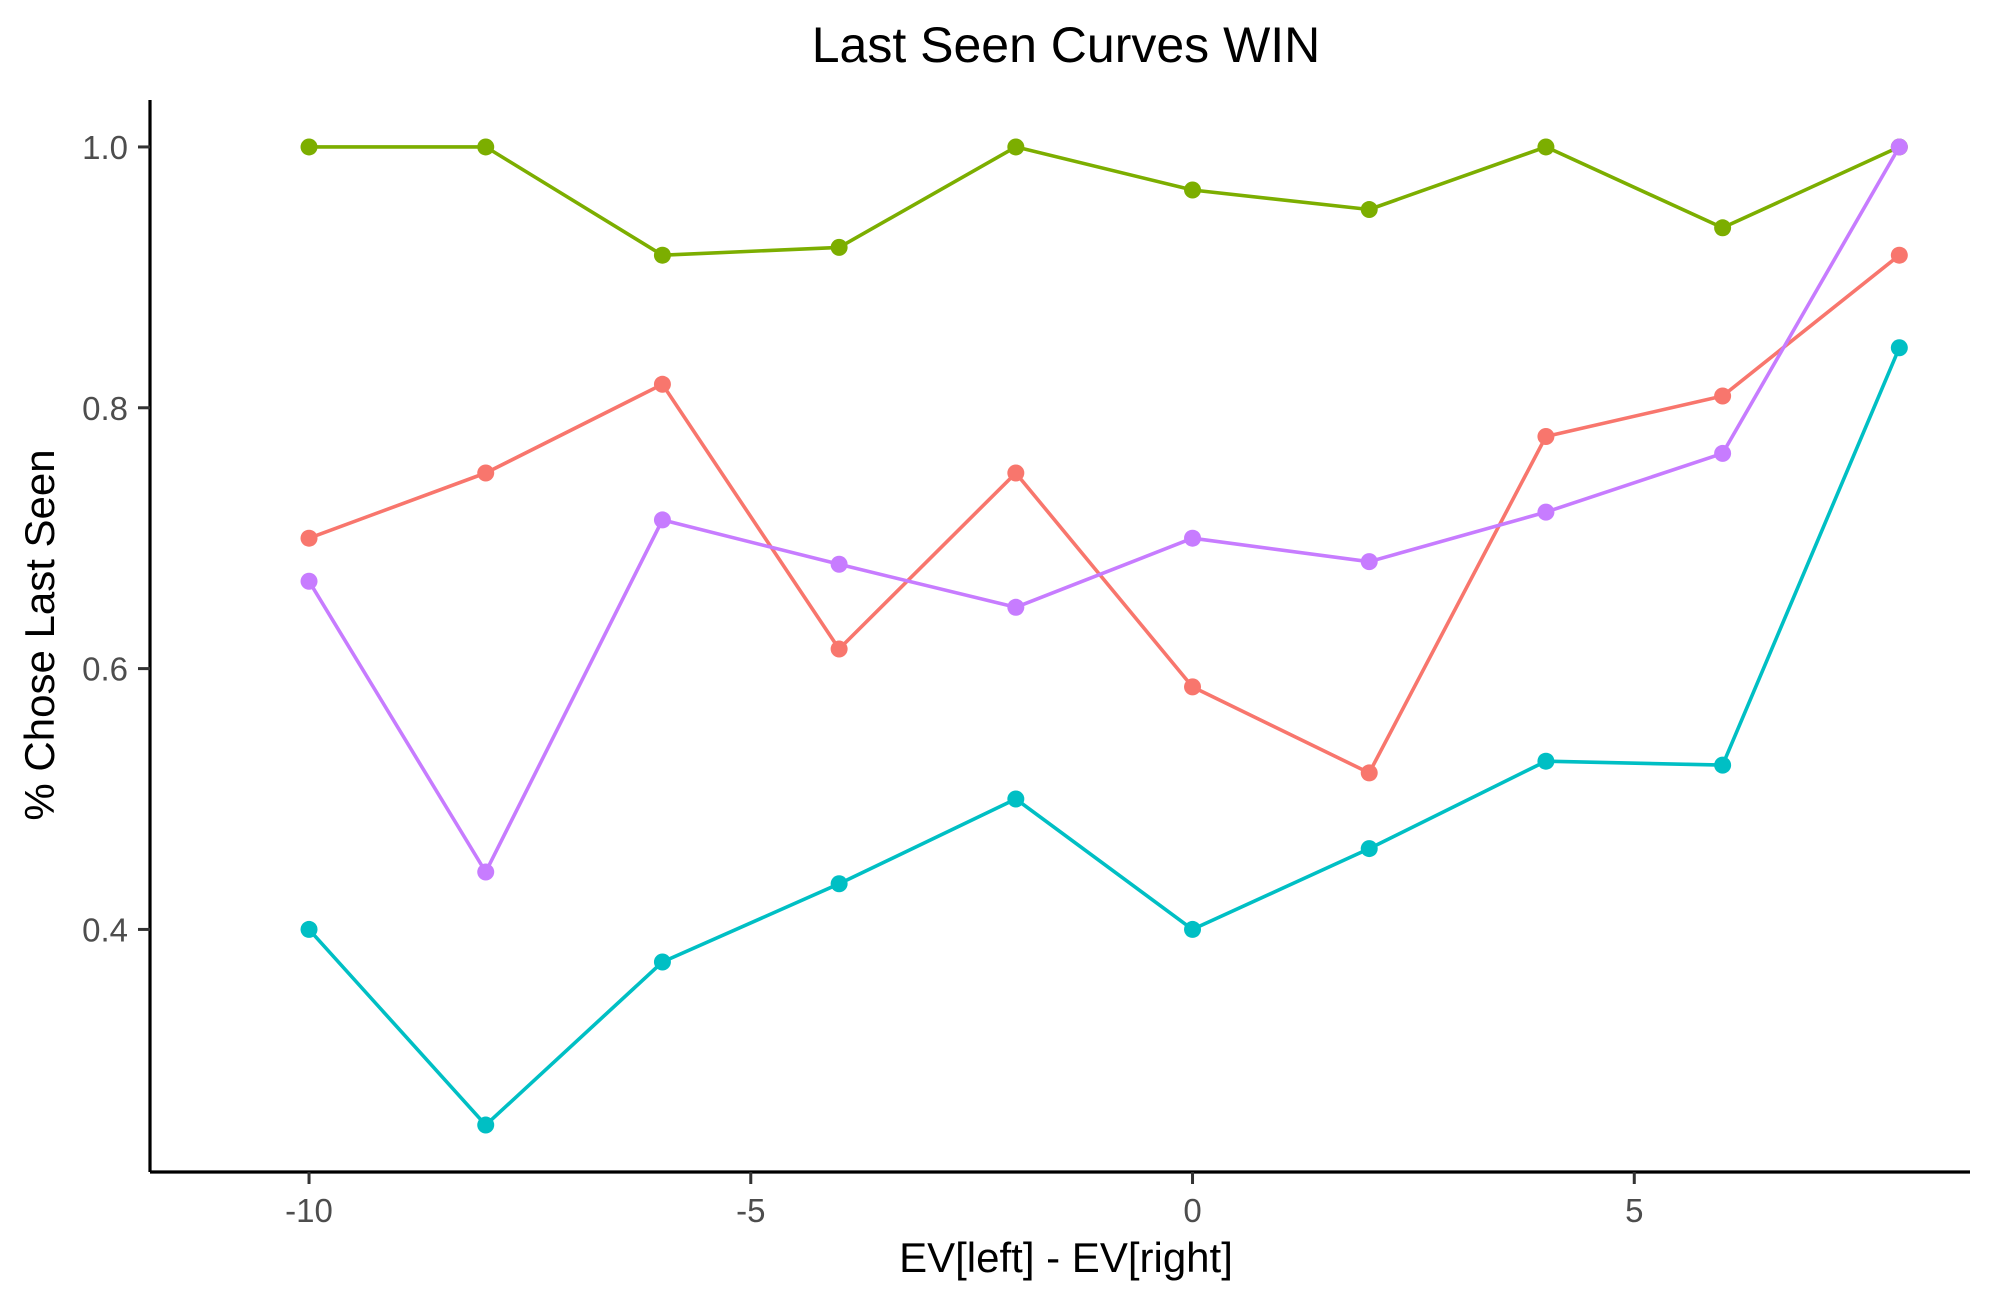  What do you see at coordinates (116, 538) in the screenshot?
I see `y-ticks: 0.4 0.6 0.8 1.0` at bounding box center [116, 538].